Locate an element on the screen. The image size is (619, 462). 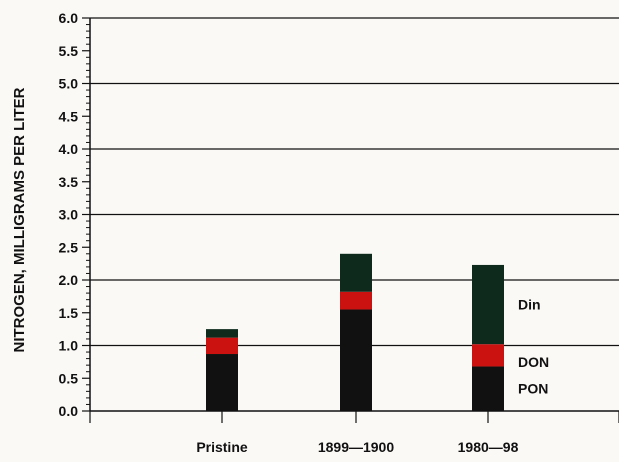
x-axis-ticks is located at coordinates (354, 417).